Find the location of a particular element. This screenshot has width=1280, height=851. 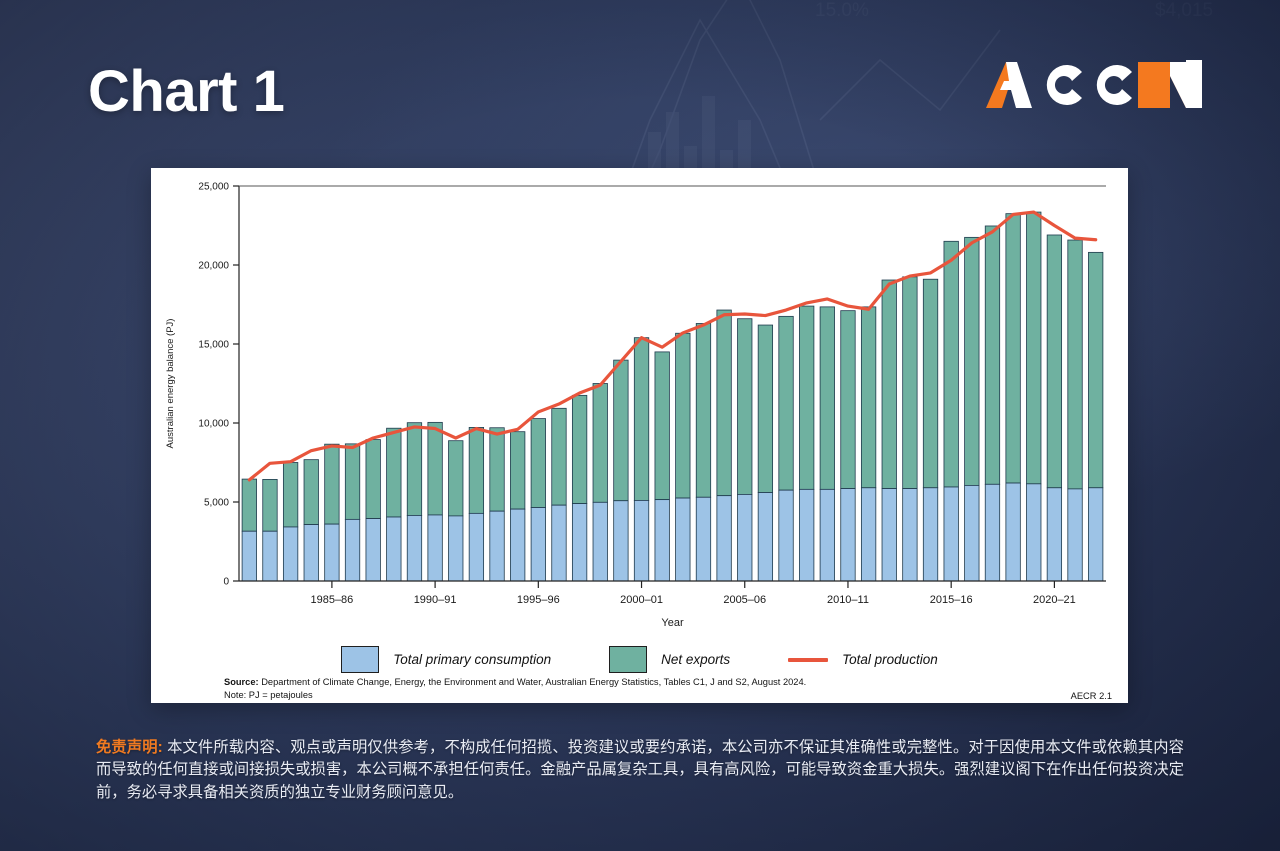

y-axis-title: Australian energy balance (PJ) is located at coordinates (170, 384).